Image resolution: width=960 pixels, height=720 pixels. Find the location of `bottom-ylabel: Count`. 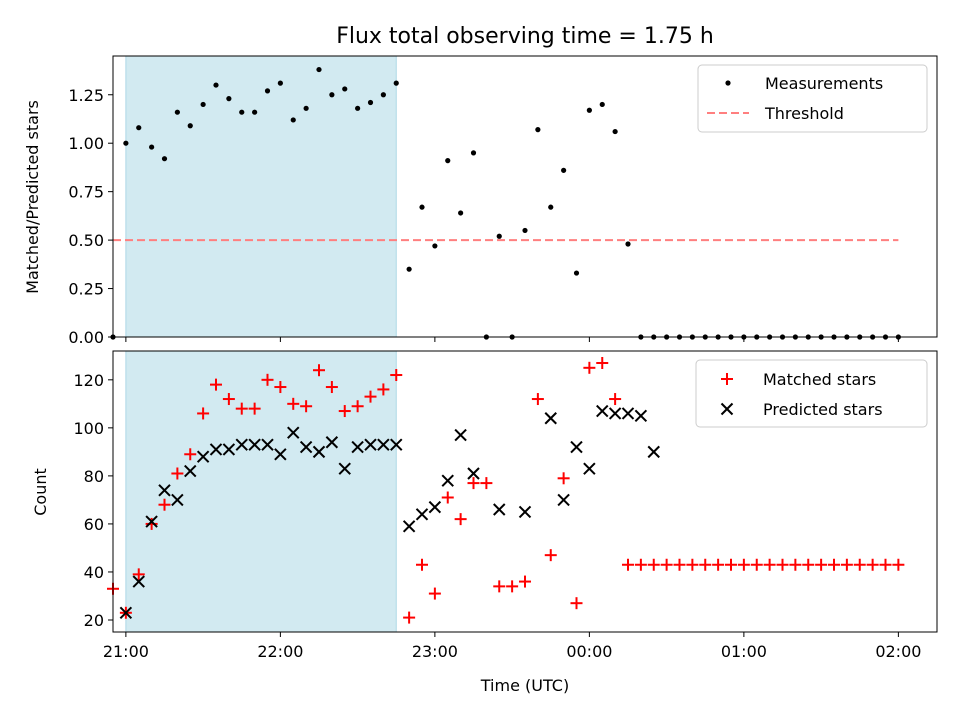

bottom-ylabel: Count is located at coordinates (40, 492).